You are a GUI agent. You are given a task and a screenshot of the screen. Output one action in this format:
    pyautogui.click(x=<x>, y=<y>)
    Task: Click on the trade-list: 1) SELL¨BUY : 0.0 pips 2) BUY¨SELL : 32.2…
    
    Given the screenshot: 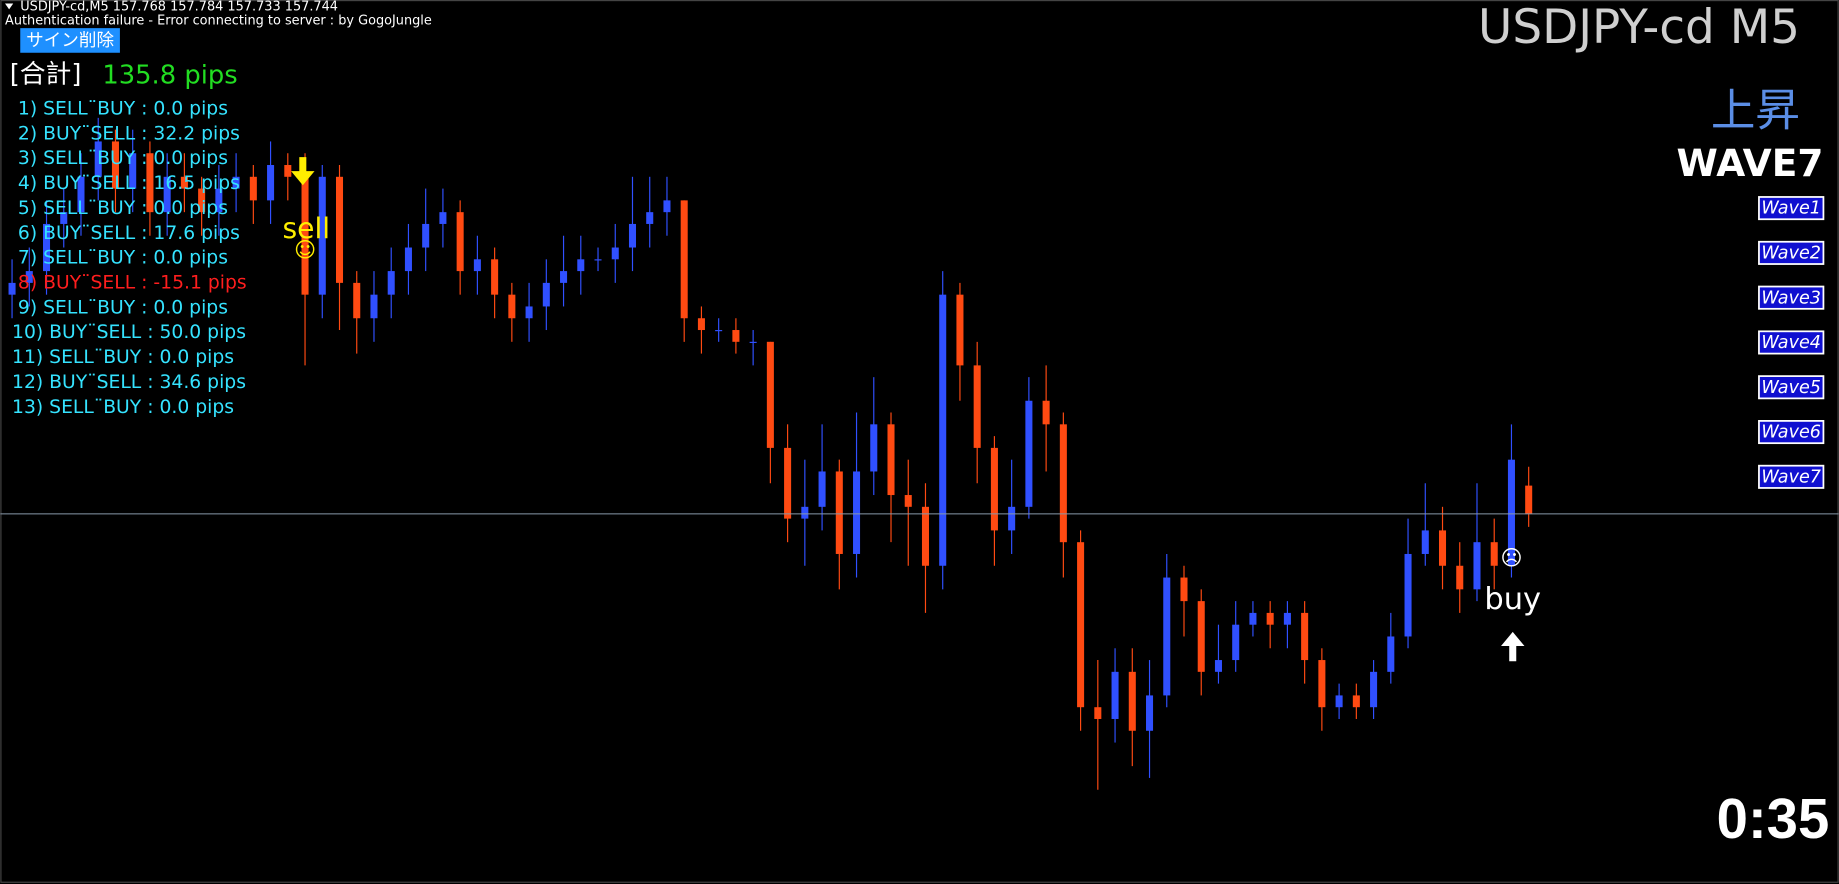 What is the action you would take?
    pyautogui.click(x=129, y=258)
    